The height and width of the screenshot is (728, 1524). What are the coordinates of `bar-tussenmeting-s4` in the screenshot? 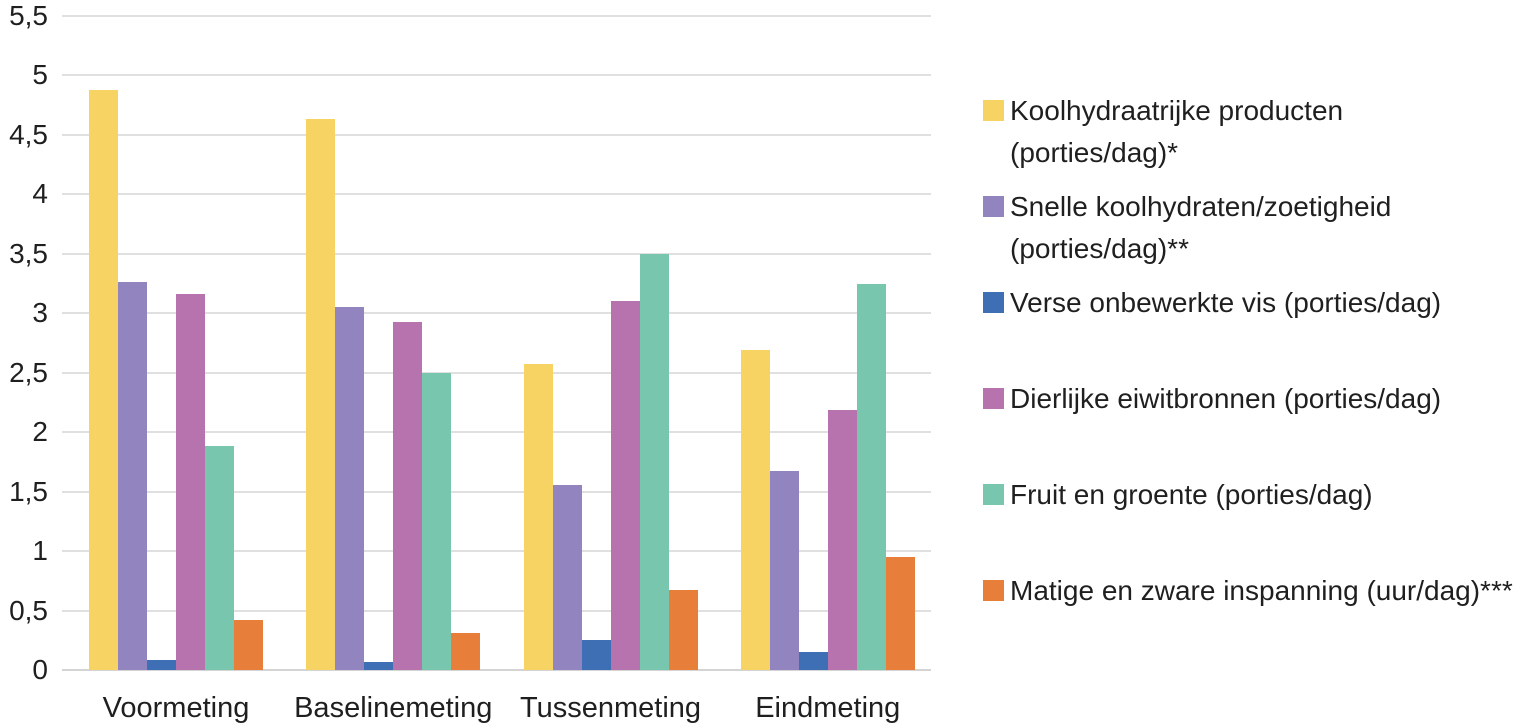 It's located at (625, 485).